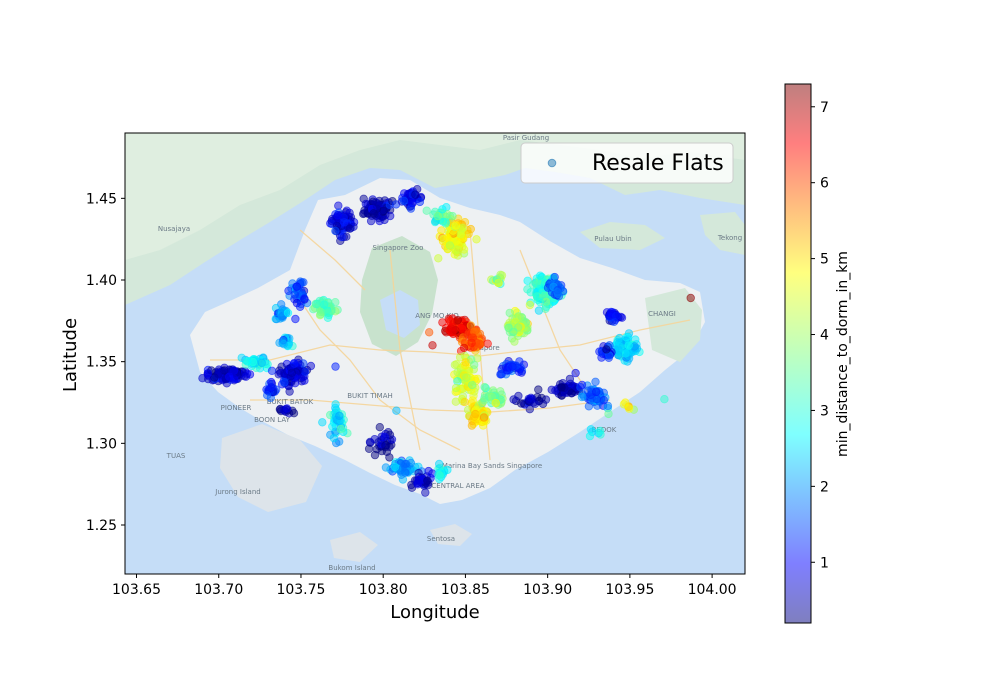  I want to click on legend-label: Resale Flats, so click(658, 163).